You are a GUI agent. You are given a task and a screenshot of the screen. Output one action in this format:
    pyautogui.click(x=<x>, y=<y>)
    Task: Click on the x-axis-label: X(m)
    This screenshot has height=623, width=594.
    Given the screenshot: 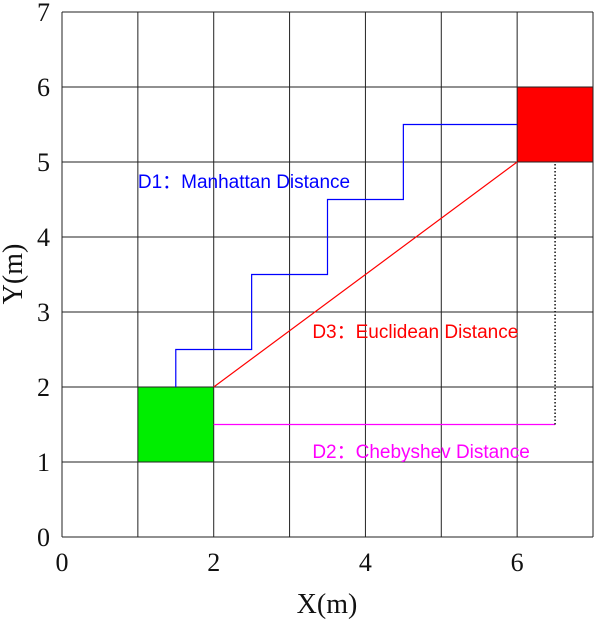 What is the action you would take?
    pyautogui.click(x=327, y=604)
    